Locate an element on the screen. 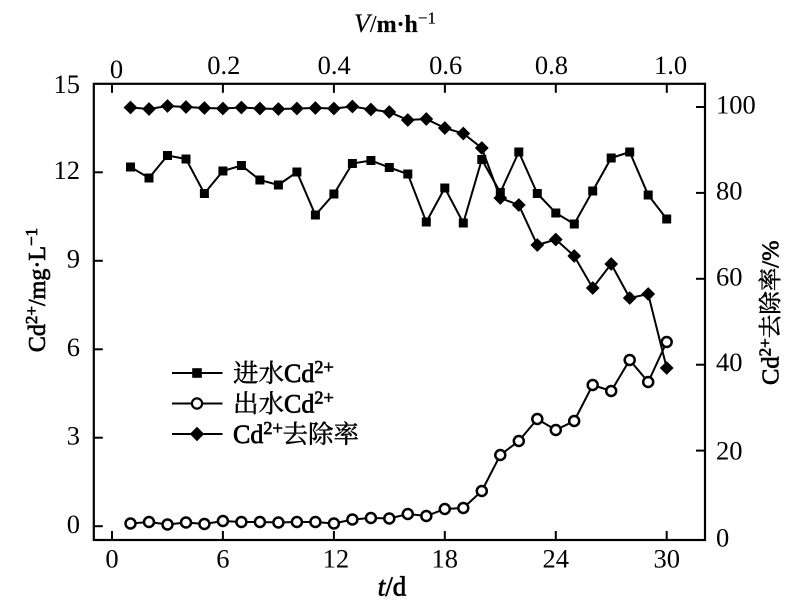 The height and width of the screenshot is (609, 800). svg-text: 0.4 is located at coordinates (334, 65).